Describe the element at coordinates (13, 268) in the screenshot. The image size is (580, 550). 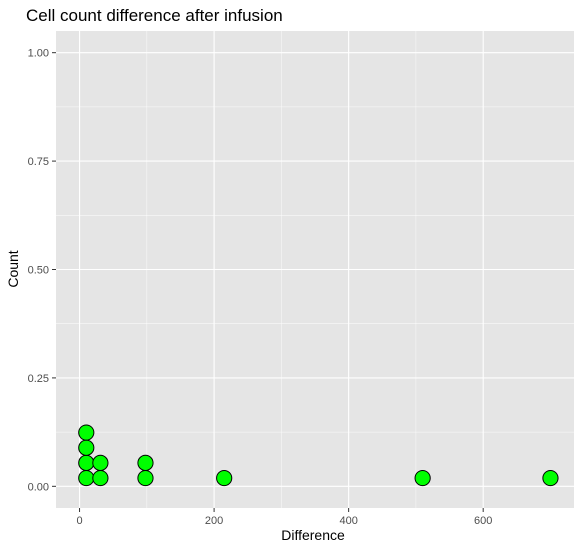
I see `y-axis-title: Count` at that location.